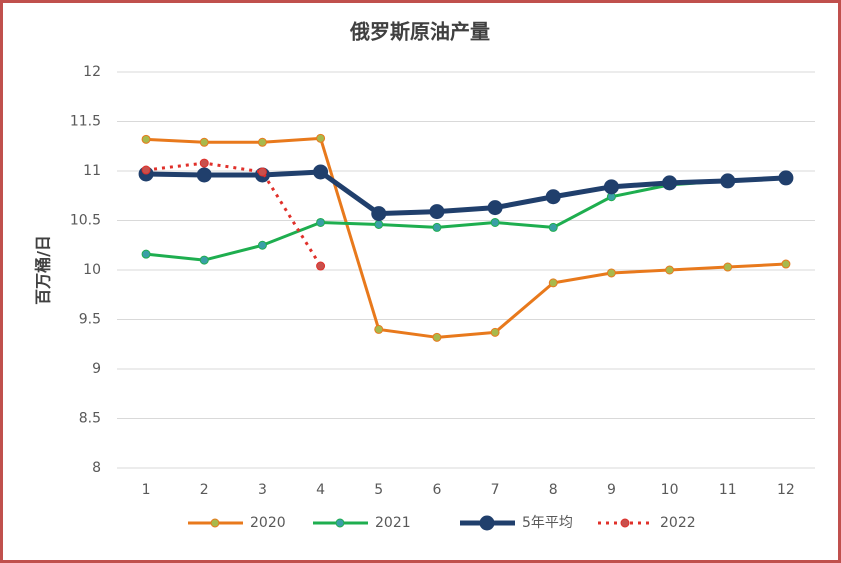 This screenshot has height=563, width=841. What do you see at coordinates (378, 490) in the screenshot?
I see `x-tick-label: 5` at bounding box center [378, 490].